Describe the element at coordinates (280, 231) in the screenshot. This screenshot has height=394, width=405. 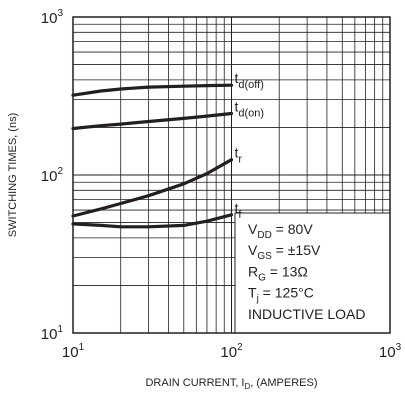
I see `condition-line: VDD = 80V` at that location.